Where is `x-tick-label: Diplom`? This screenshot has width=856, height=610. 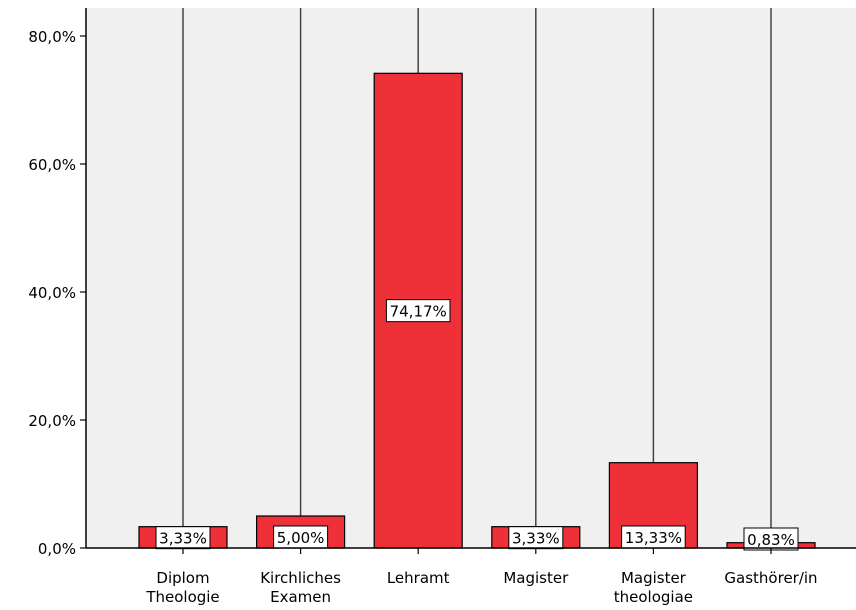
x-tick-label: Diplom is located at coordinates (182, 578).